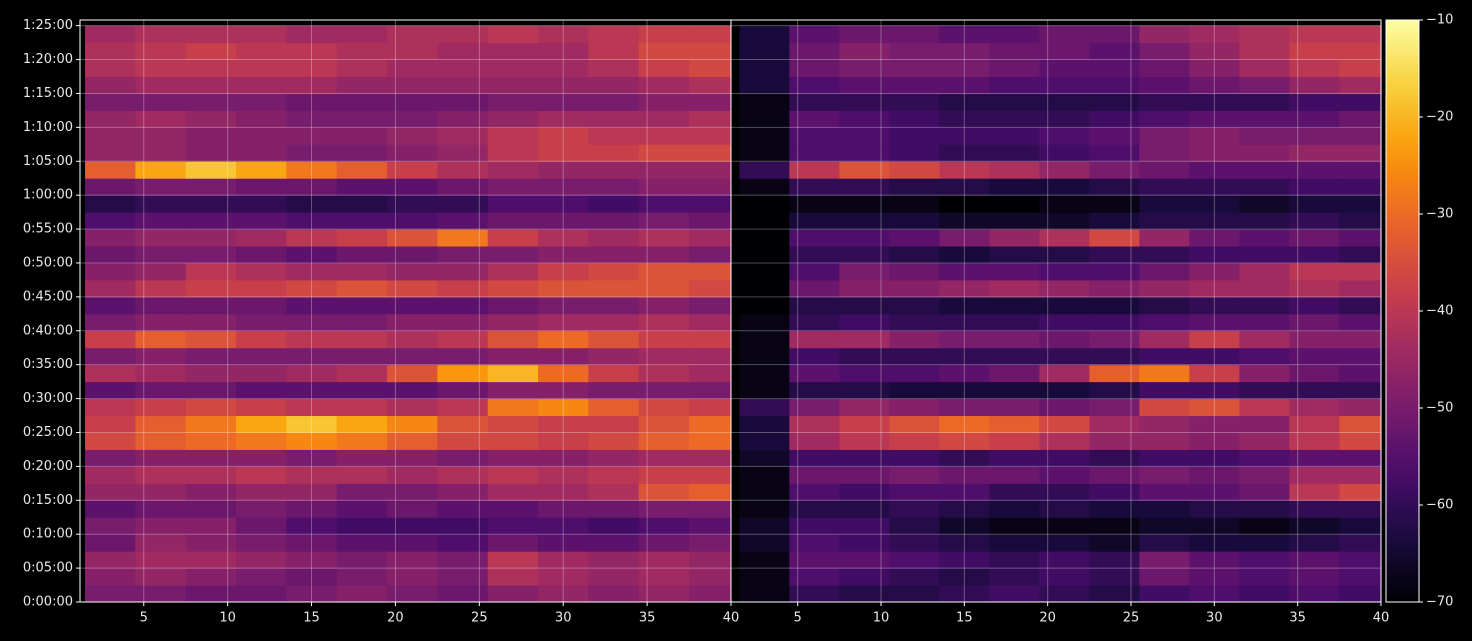 Image resolution: width=1472 pixels, height=641 pixels. Describe the element at coordinates (144, 618) in the screenshot. I see `x-tick-label: 5` at that location.